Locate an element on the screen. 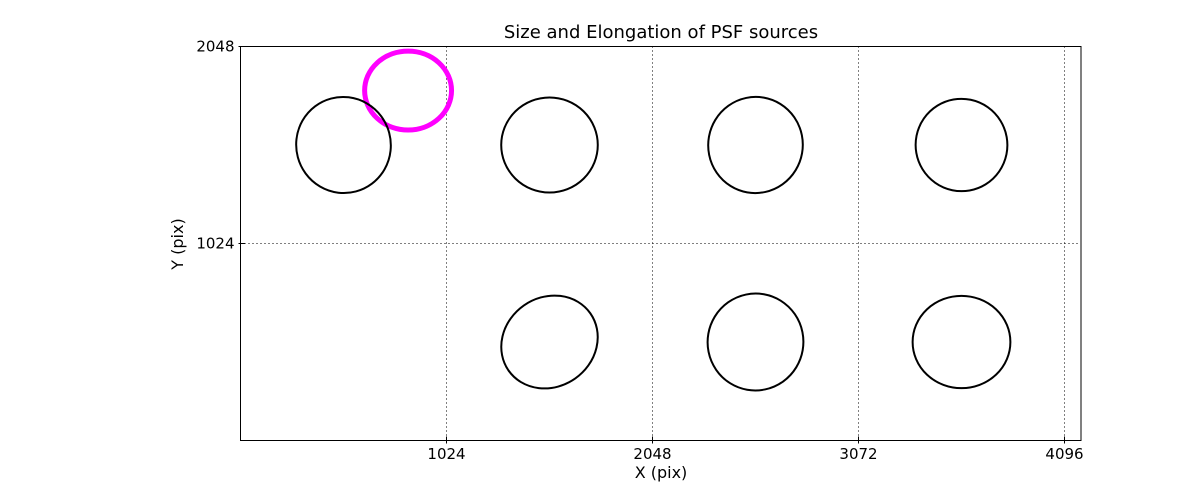  x-tick-label: 1024 is located at coordinates (446, 454).